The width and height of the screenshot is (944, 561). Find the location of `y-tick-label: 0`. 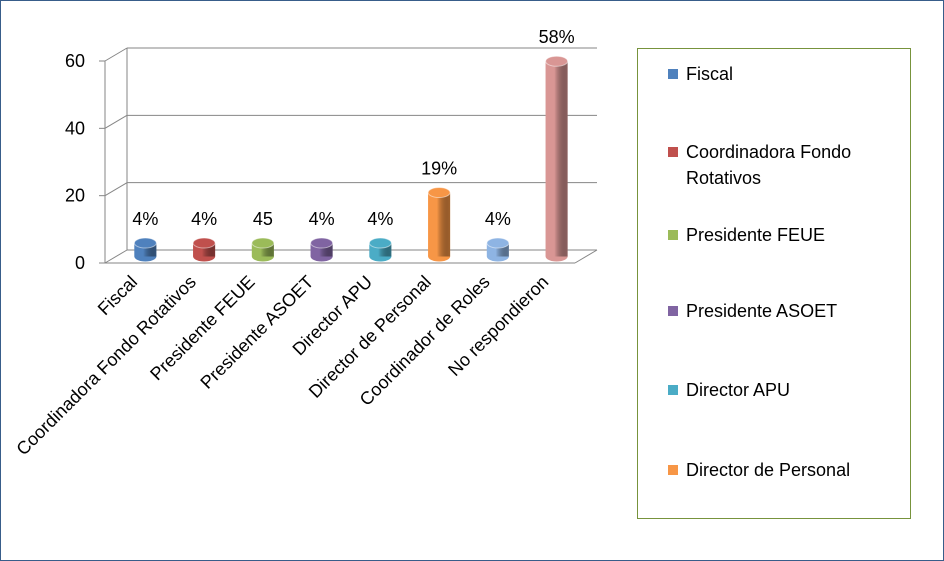

y-tick-label: 0 is located at coordinates (80, 263).